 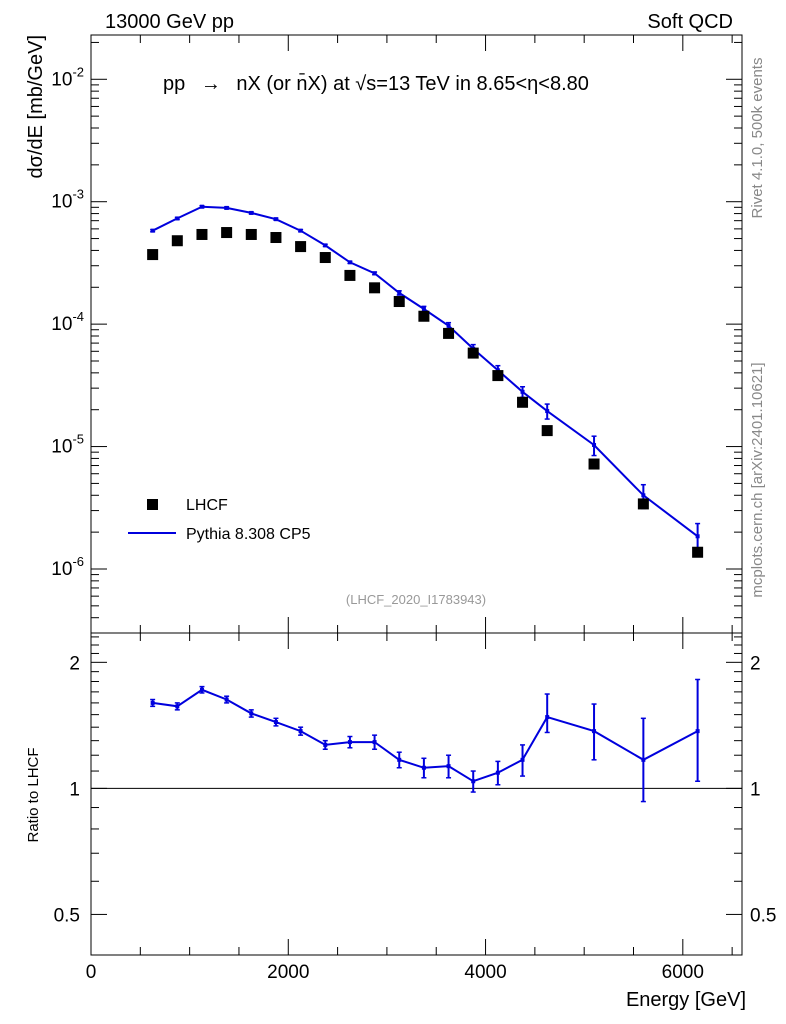 What do you see at coordinates (412, 83) in the screenshot?
I see `plot-title-body: nX (or n̄X) at √s=13 TeV in 8.65<η<8.80` at bounding box center [412, 83].